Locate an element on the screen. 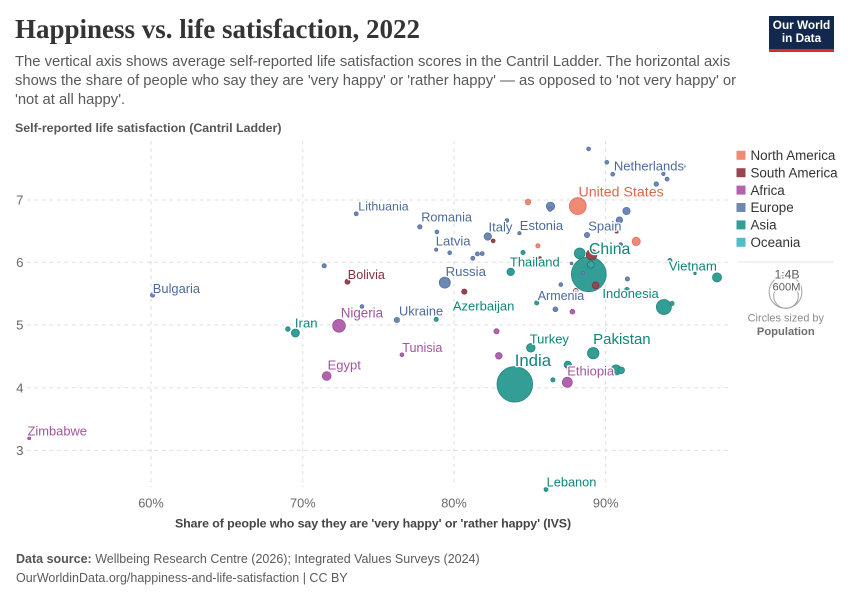  svg-text: Iran is located at coordinates (306, 323).